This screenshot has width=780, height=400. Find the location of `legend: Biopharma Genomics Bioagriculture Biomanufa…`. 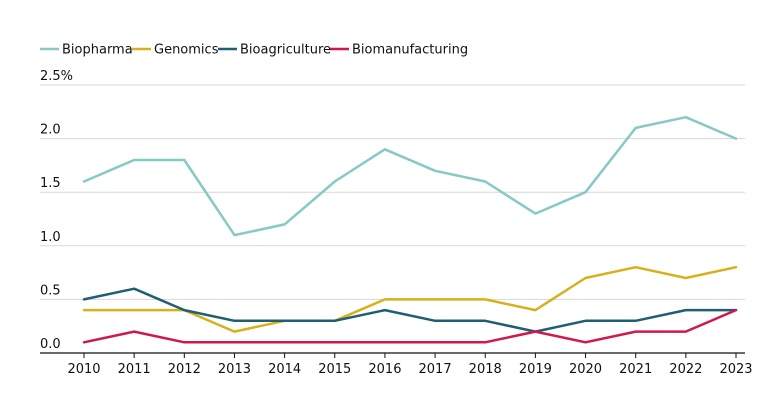

legend: Biopharma Genomics Bioagriculture Biomanufa… is located at coordinates (254, 50).